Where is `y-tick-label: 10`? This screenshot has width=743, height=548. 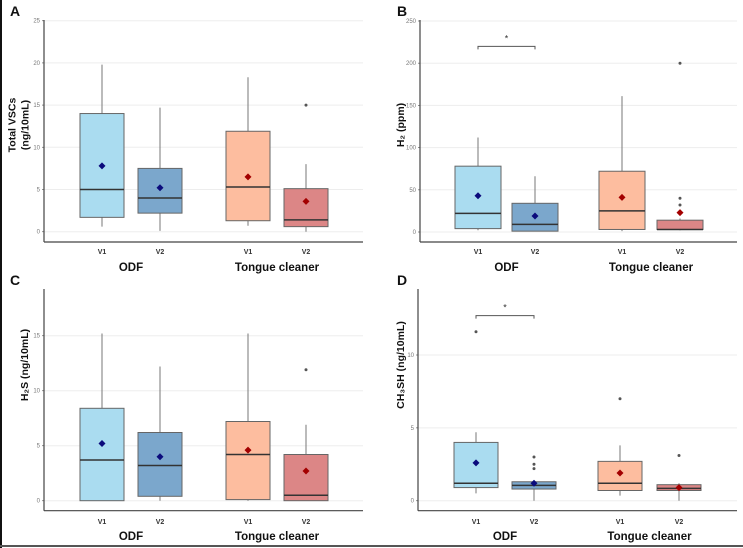 y-tick-label: 10 is located at coordinates (410, 356).